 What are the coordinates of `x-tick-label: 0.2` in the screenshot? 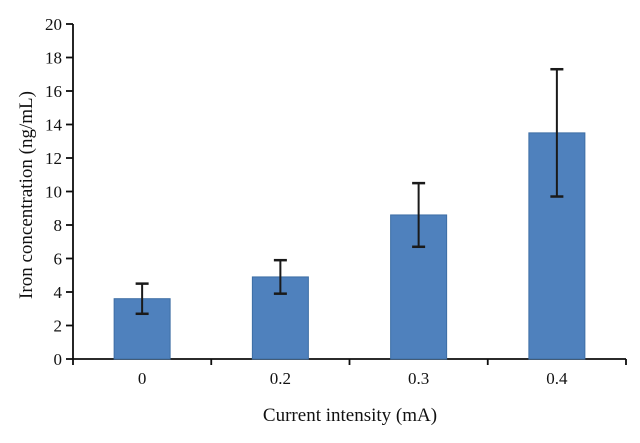 It's located at (280, 378).